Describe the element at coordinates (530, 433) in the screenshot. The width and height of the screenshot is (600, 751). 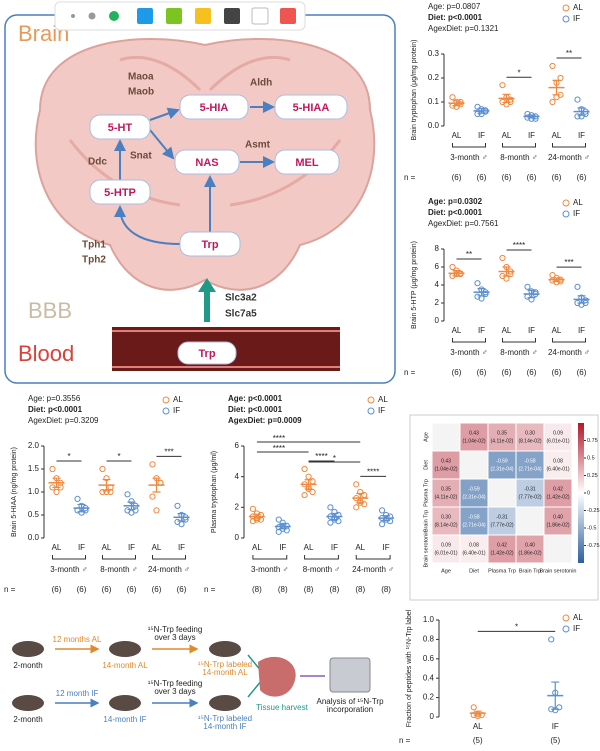
I see `cell-value: 0.30` at that location.